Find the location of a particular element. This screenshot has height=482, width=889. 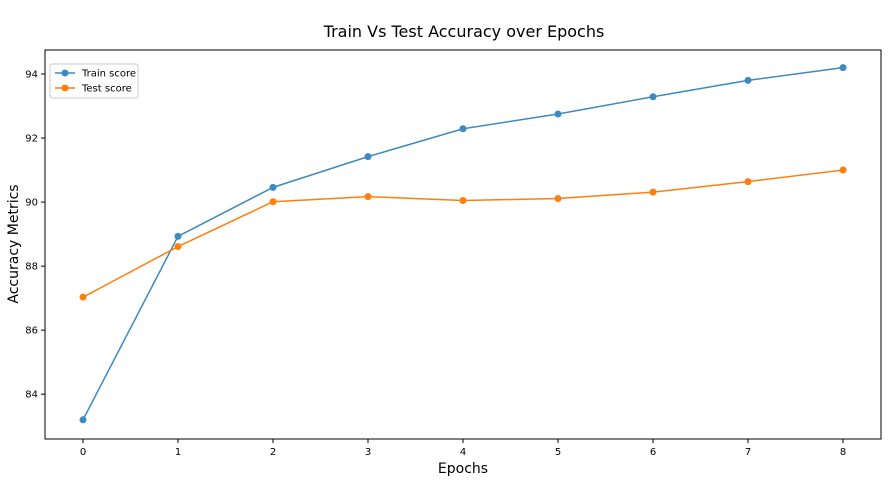

x-tick-label: 2 is located at coordinates (273, 452).